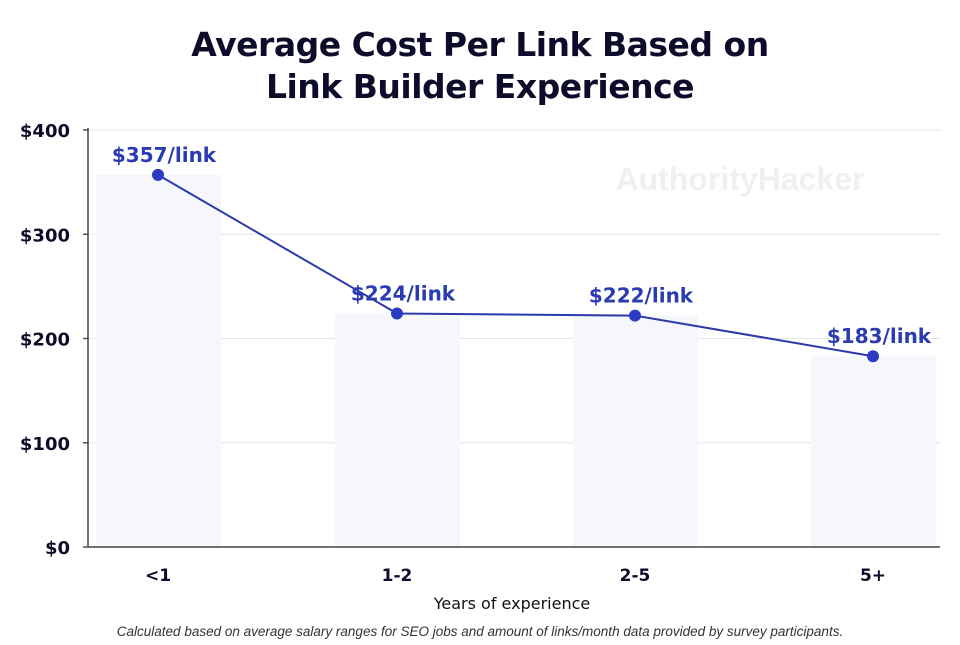  What do you see at coordinates (45, 340) in the screenshot?
I see `y-tick-label: $200` at bounding box center [45, 340].